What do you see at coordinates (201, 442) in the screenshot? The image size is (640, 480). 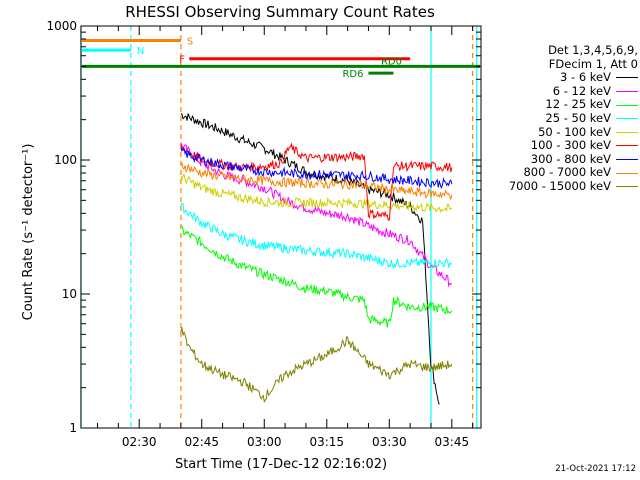 I see `x-tick-label-0245: 02:45` at bounding box center [201, 442].